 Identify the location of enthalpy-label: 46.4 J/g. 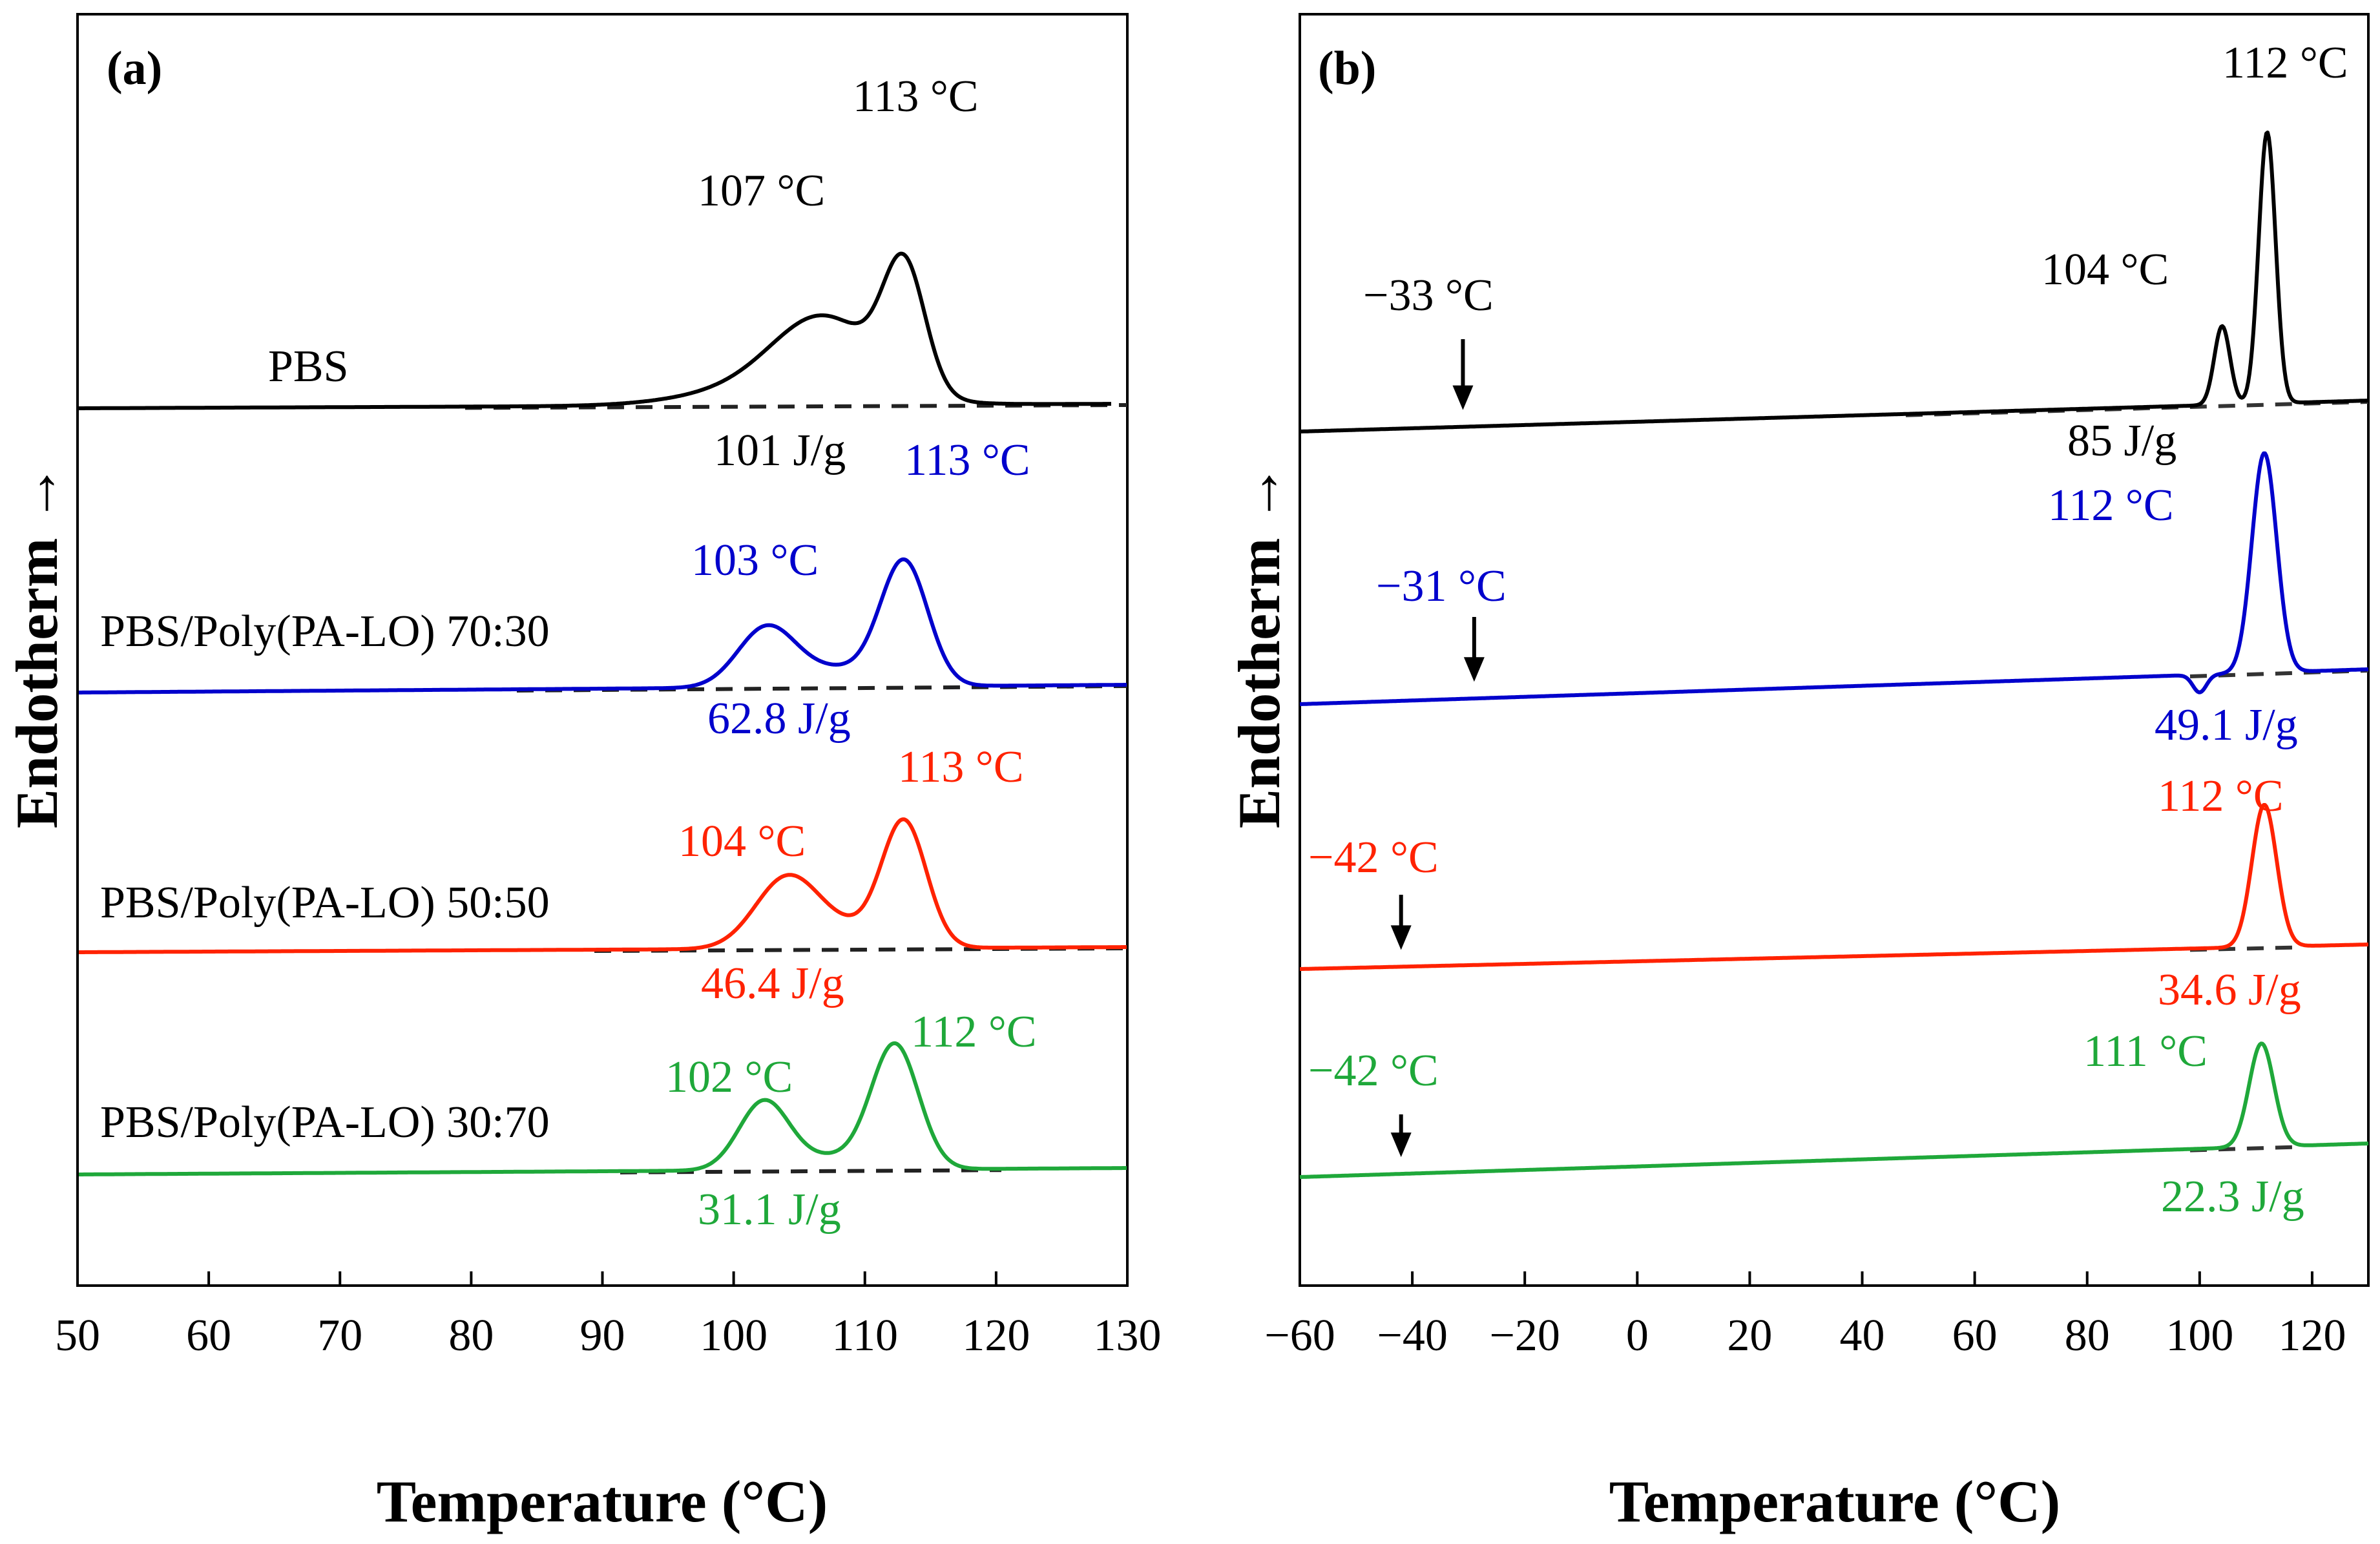
(772, 983).